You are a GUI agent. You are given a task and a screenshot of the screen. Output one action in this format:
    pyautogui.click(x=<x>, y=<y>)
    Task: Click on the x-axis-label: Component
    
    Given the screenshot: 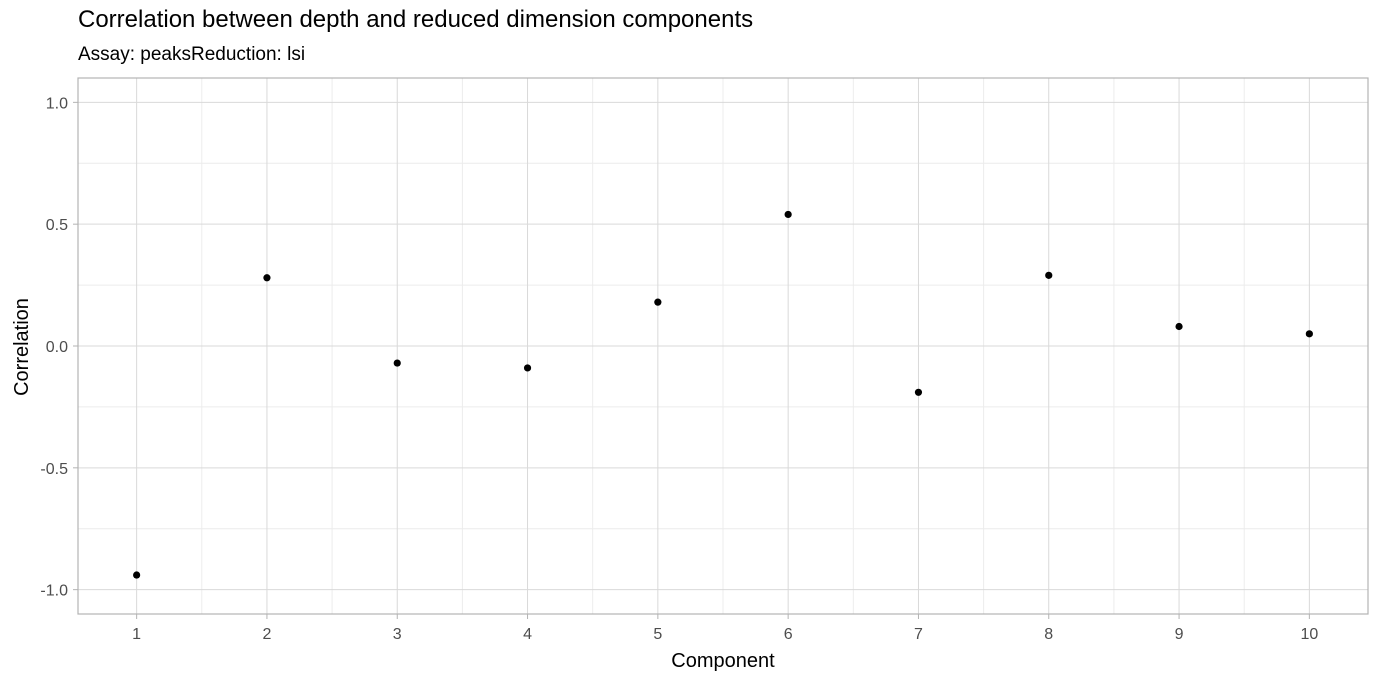 What is the action you would take?
    pyautogui.click(x=723, y=661)
    